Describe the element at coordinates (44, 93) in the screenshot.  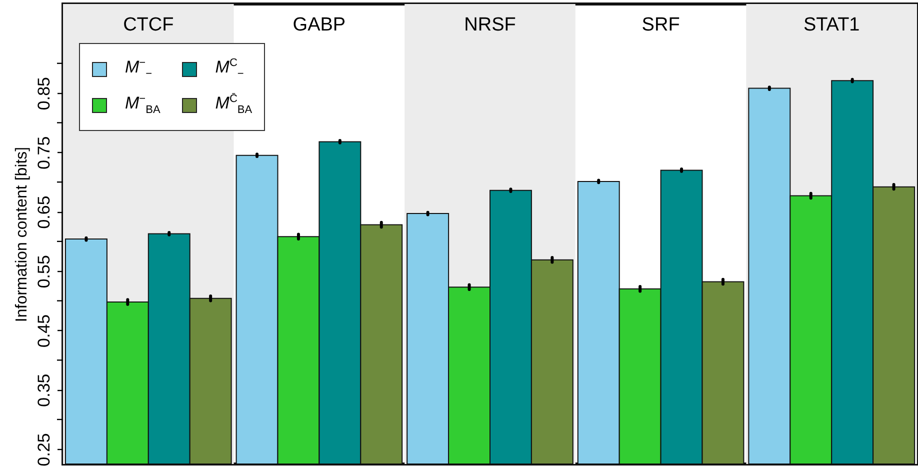
I see `y-tick-label: 0.85` at that location.